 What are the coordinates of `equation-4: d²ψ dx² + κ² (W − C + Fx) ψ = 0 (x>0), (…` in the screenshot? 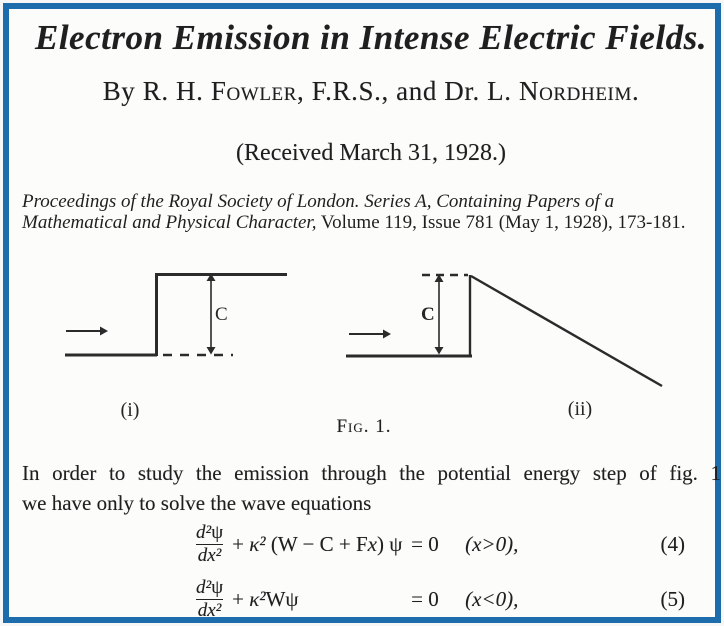 It's located at (450, 544).